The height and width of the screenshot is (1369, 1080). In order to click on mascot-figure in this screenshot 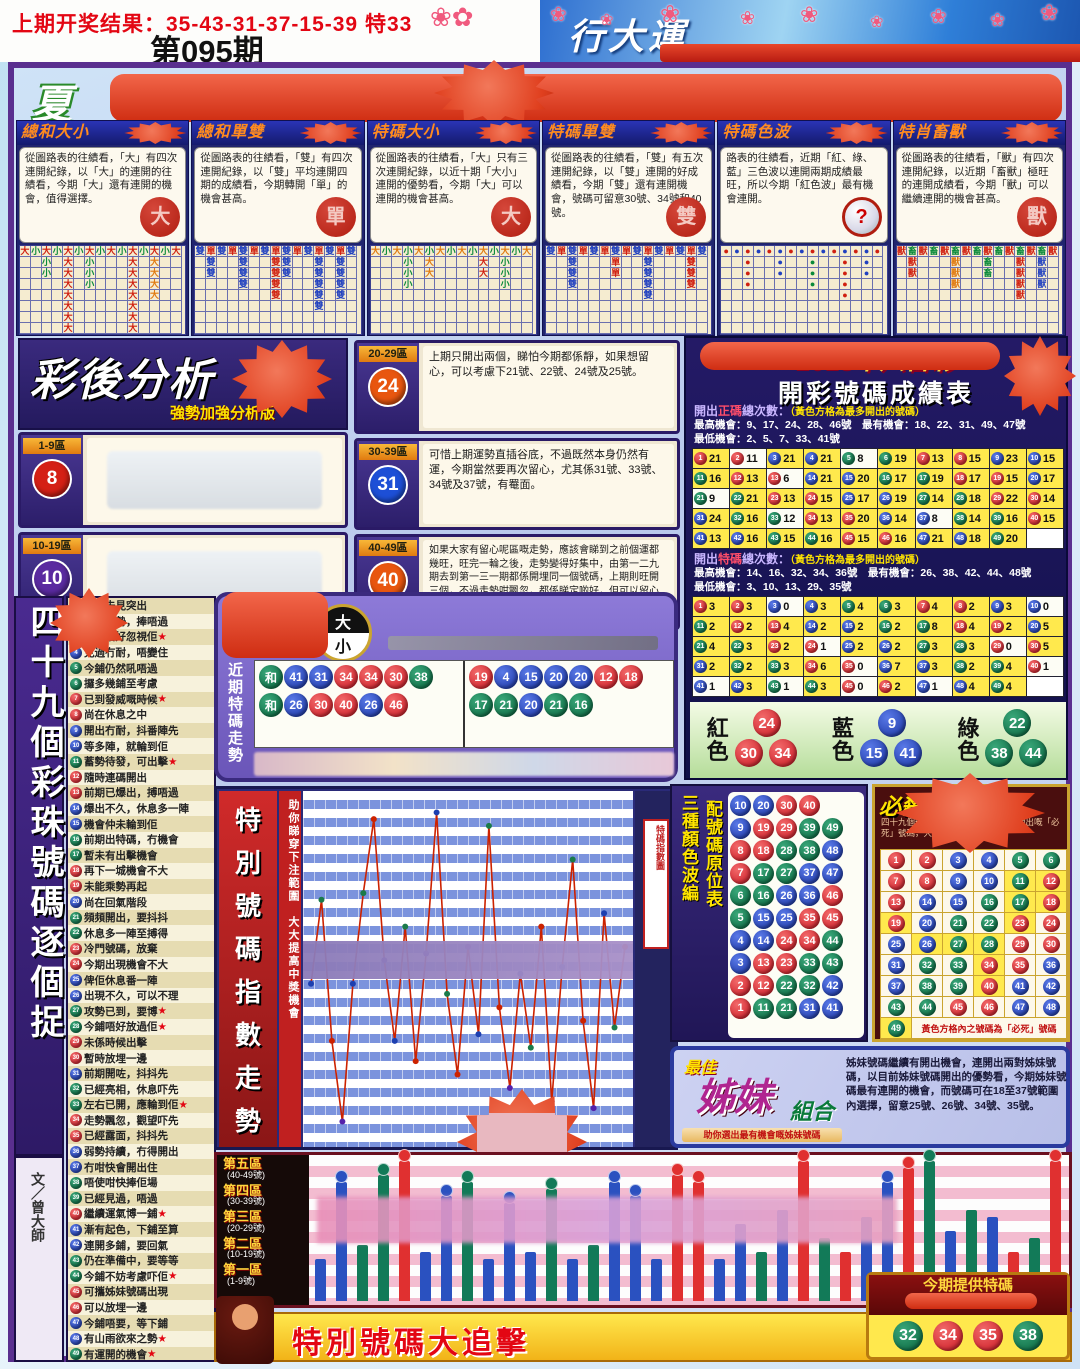, I will do `click(245, 1330)`.